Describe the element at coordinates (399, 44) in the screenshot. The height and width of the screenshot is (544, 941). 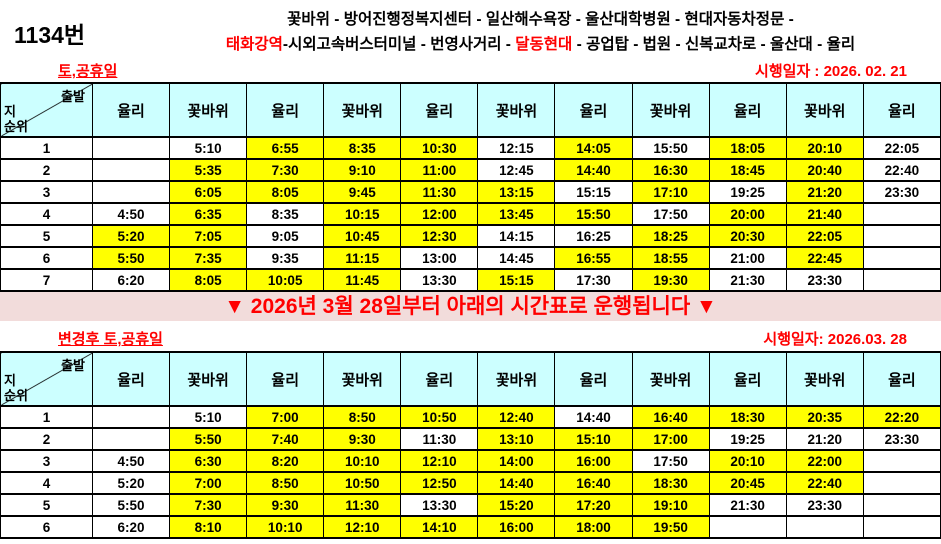
I see `route-line-2-mid: -시외고속버스터미널 - 번영사거리 -` at that location.